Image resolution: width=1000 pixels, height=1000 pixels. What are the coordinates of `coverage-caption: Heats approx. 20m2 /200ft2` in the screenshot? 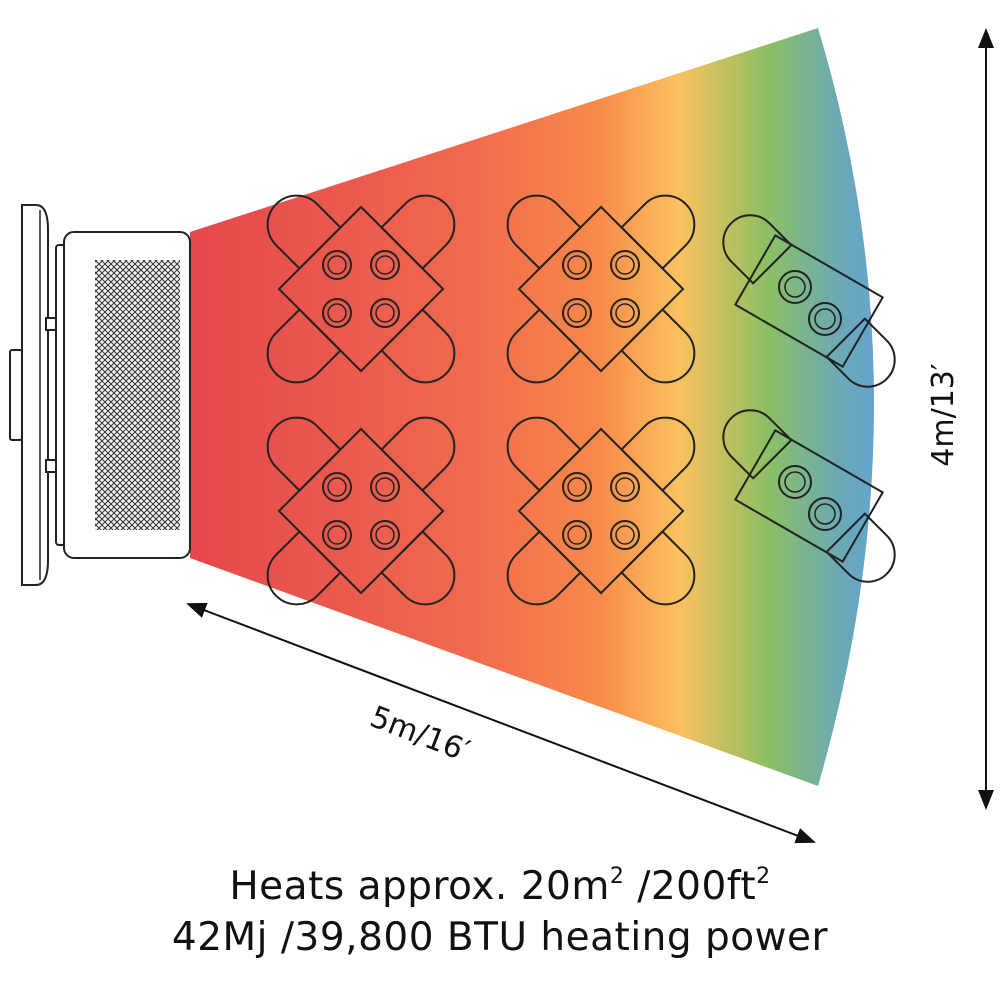 It's located at (500, 886).